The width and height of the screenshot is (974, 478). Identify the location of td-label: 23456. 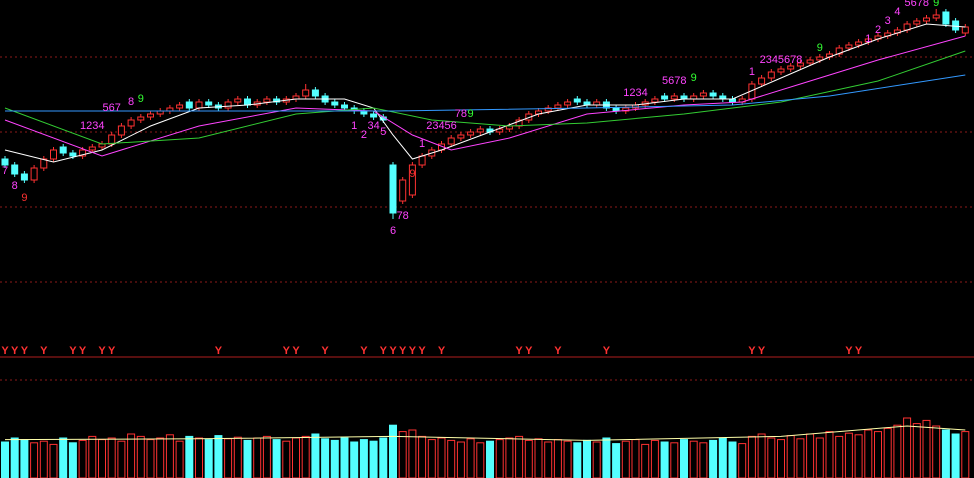
(441, 126).